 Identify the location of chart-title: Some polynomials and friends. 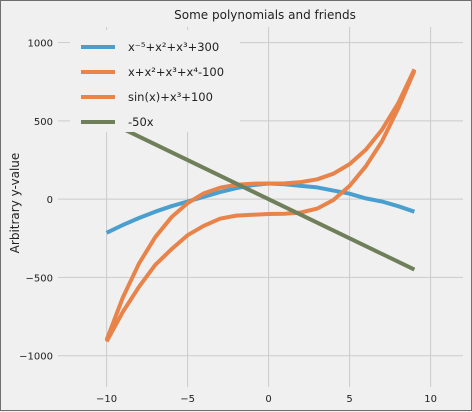
(265, 15).